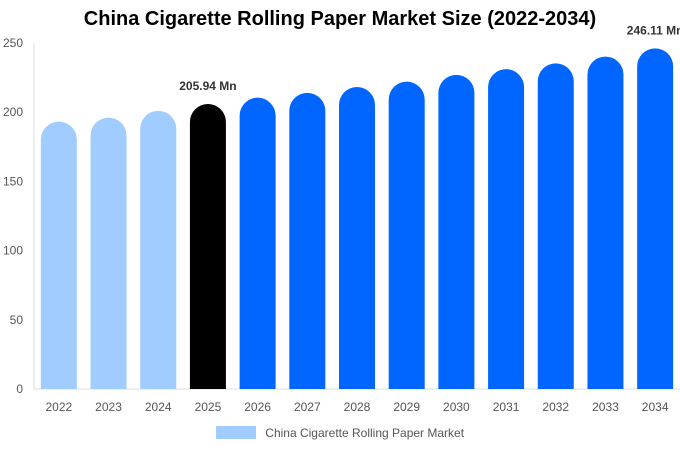 The height and width of the screenshot is (450, 680). Describe the element at coordinates (456, 407) in the screenshot. I see `x-tick-label: 2030` at that location.